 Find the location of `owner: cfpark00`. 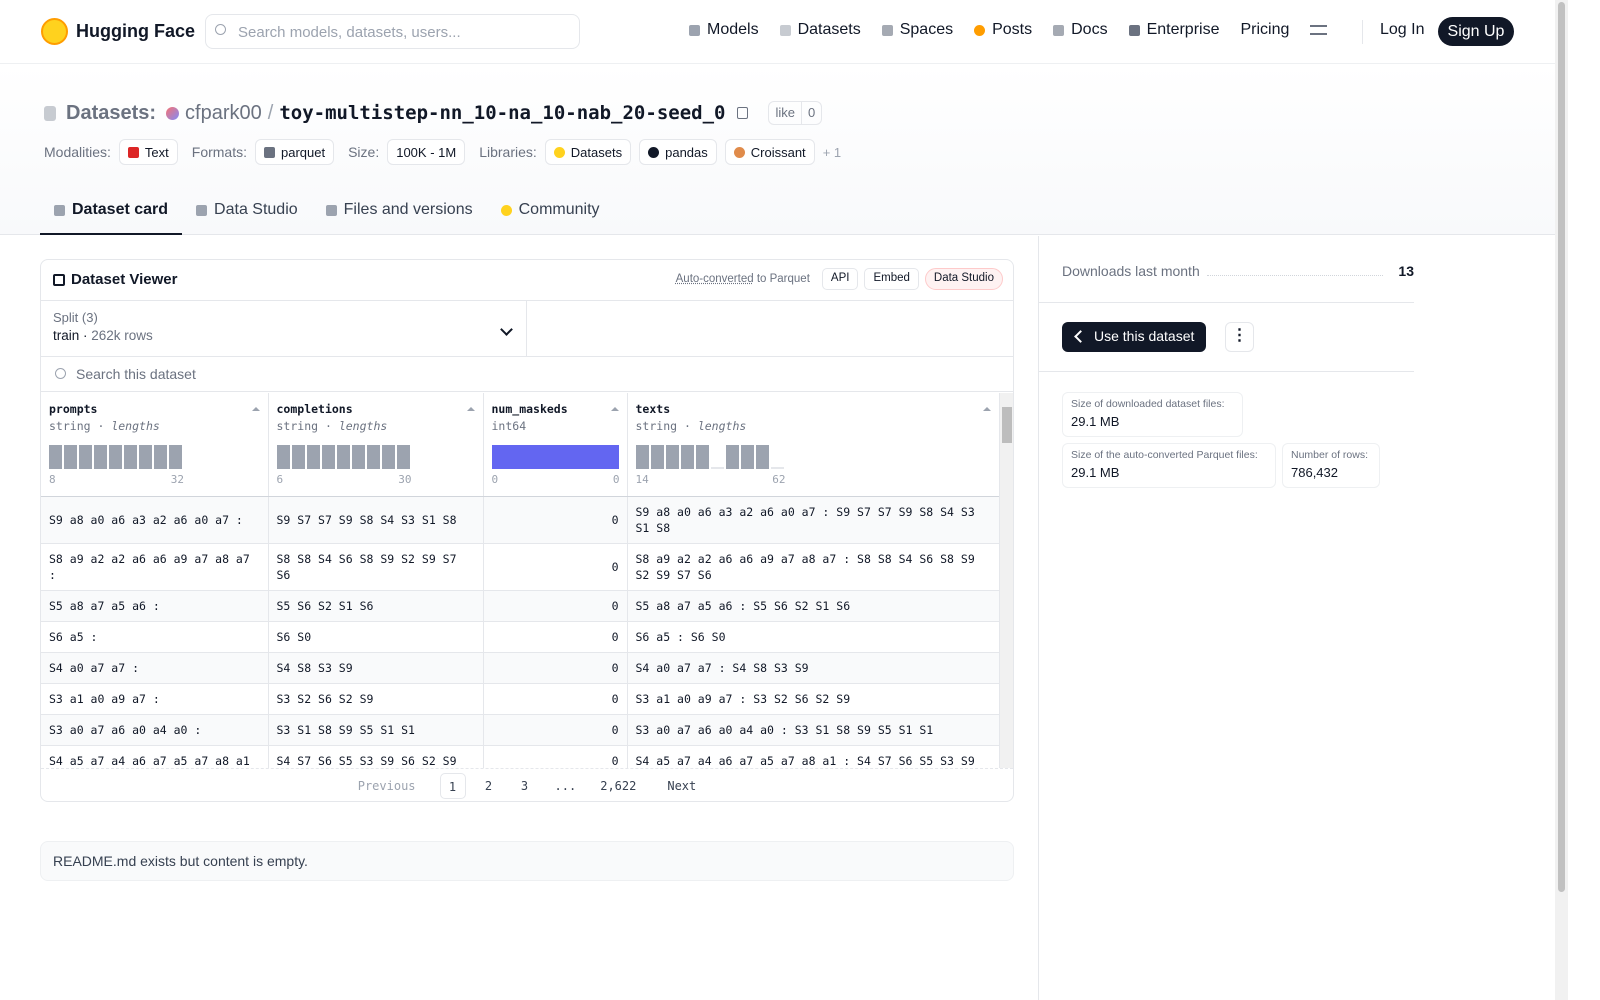

owner: cfpark00 is located at coordinates (223, 112).